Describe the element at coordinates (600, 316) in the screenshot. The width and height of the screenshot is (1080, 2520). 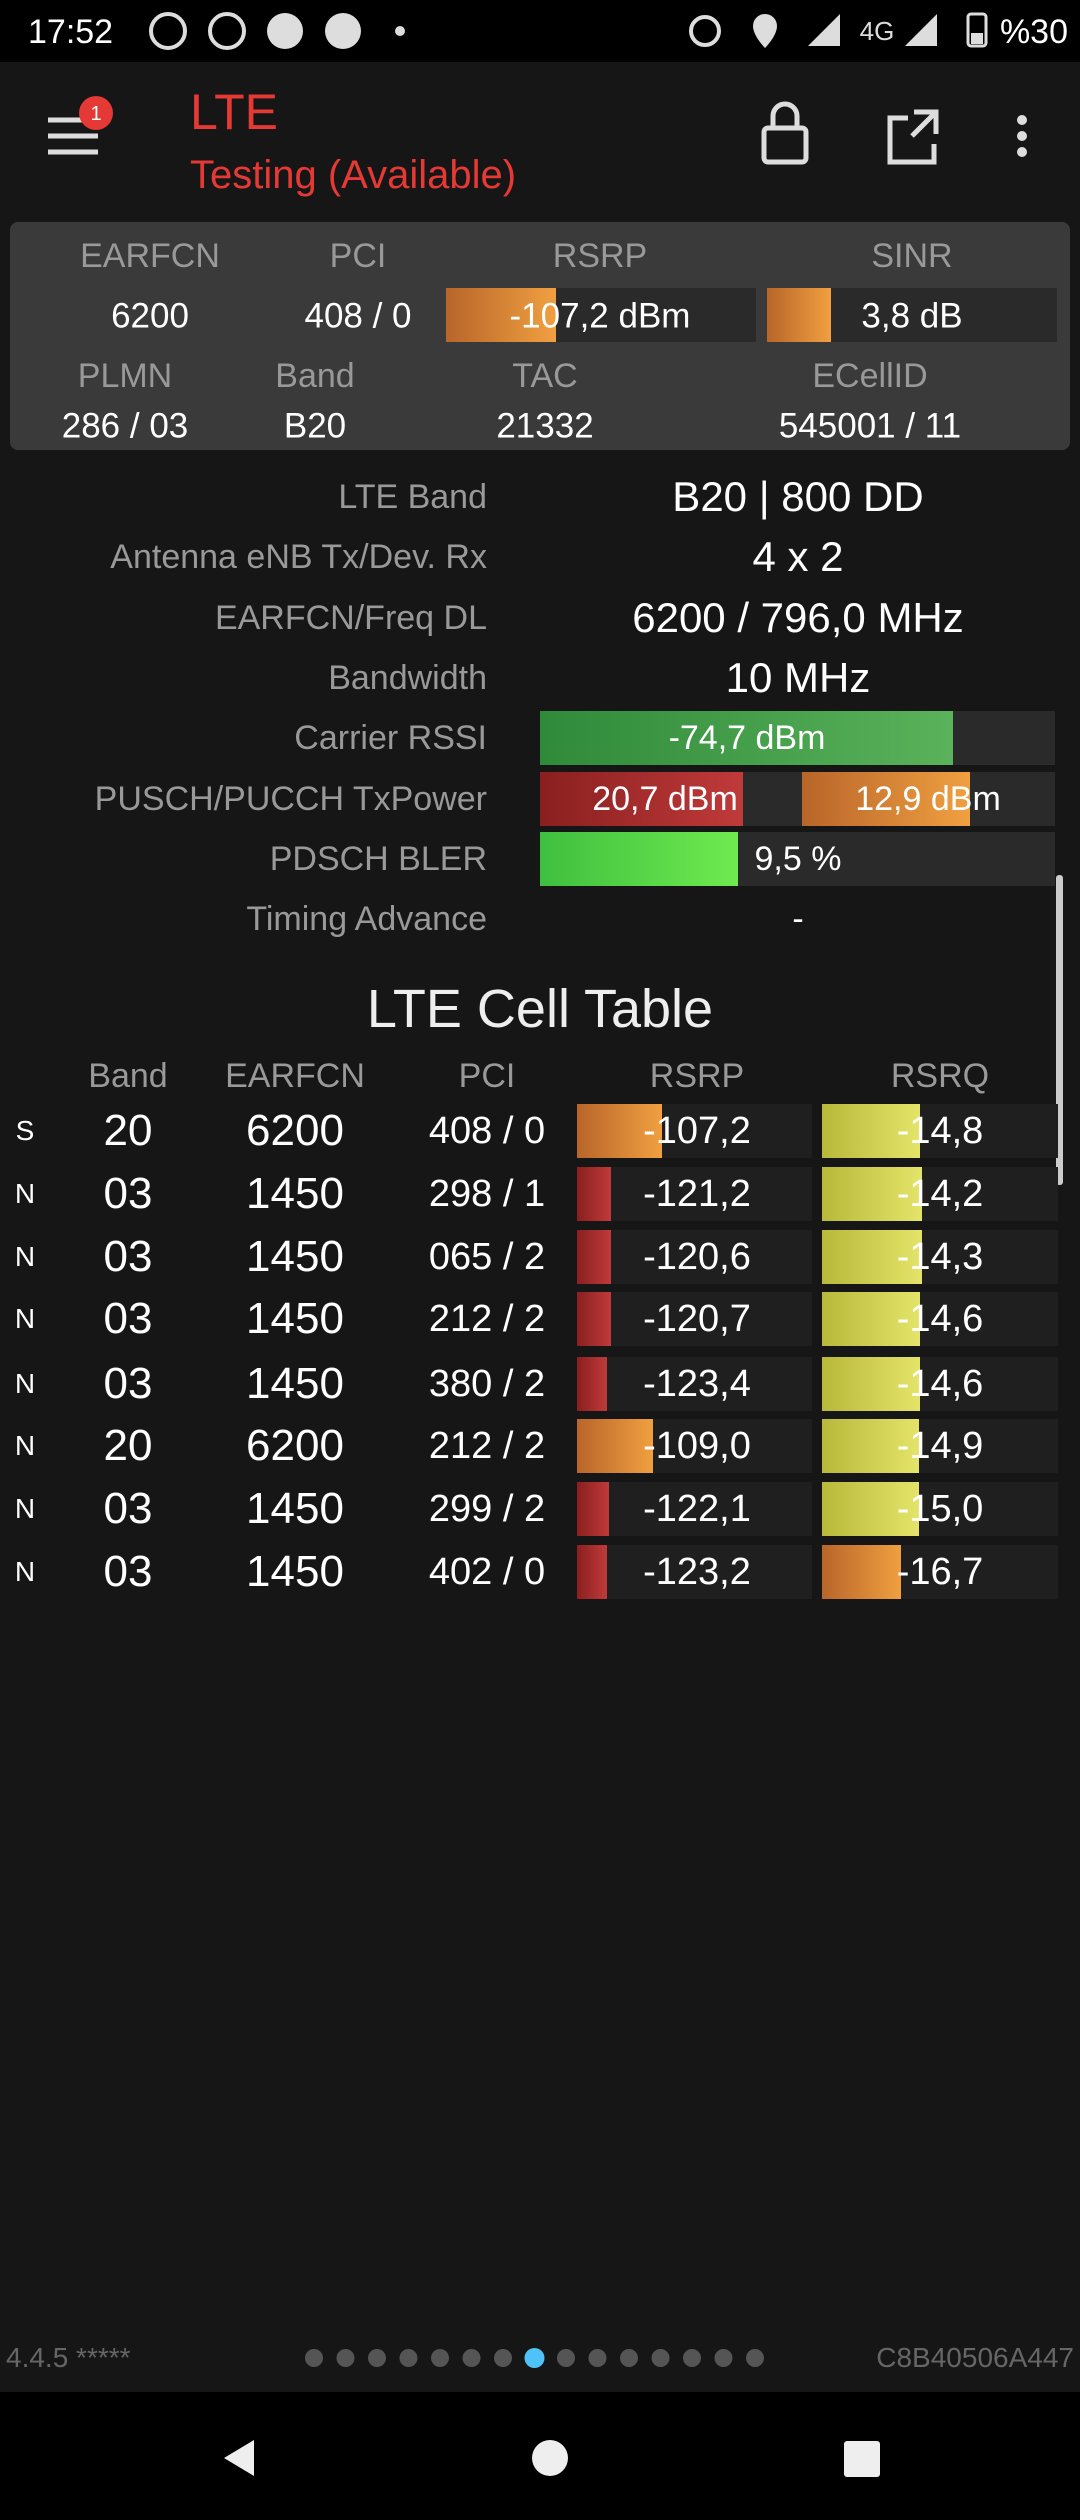
I see `summary-value: -107,2 dBm` at that location.